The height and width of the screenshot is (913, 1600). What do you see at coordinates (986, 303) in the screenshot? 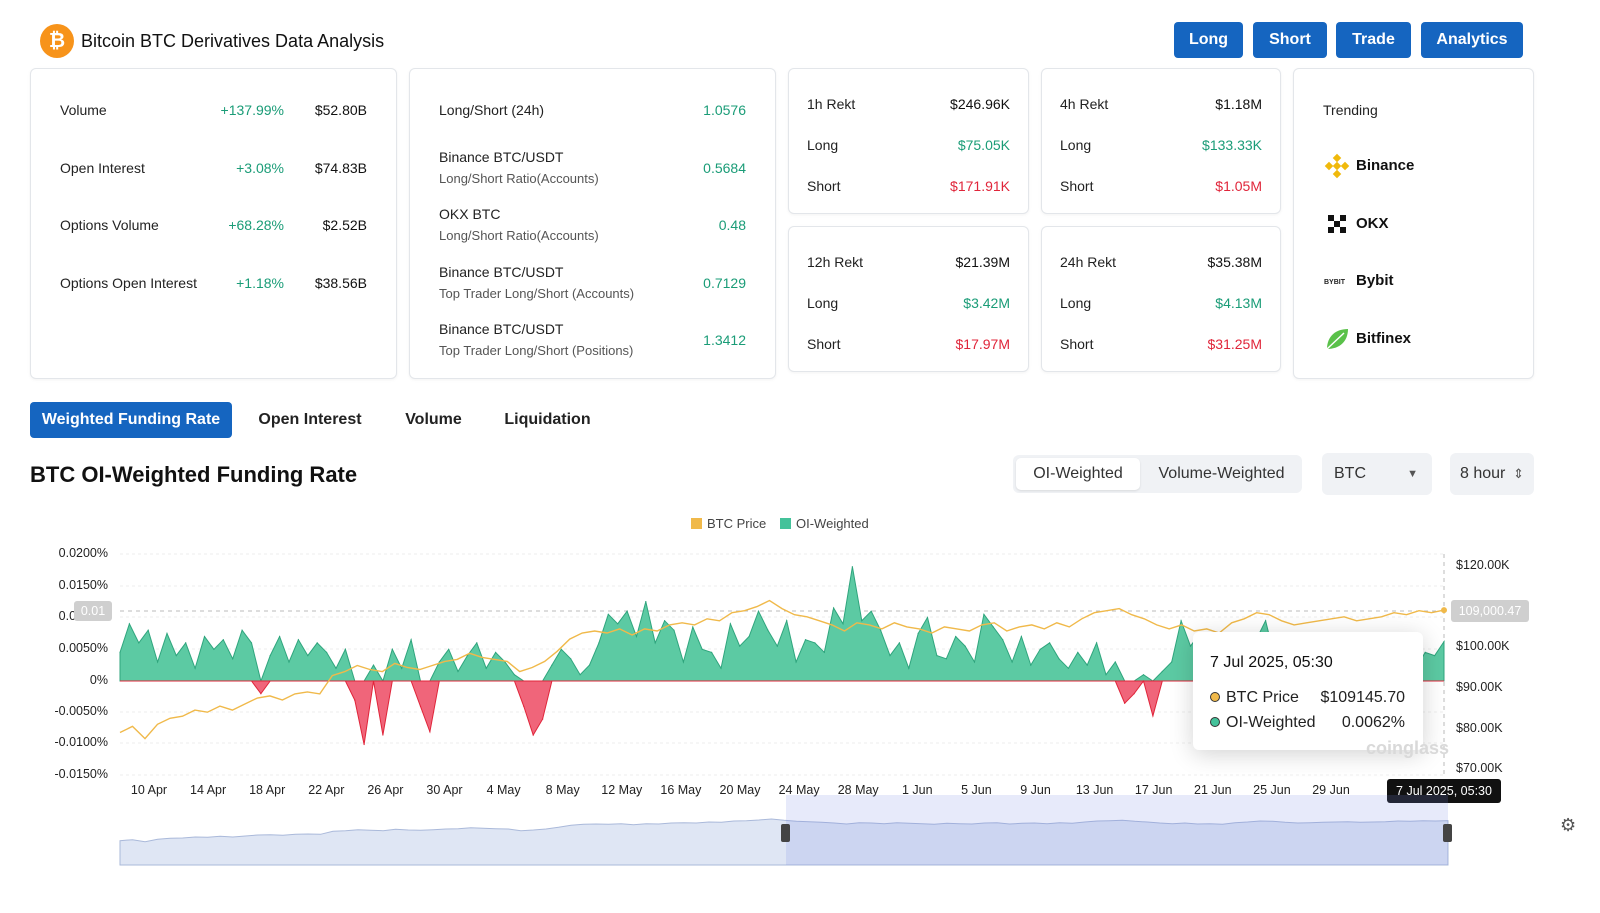
I see `rekt-long-value: $3.42M` at bounding box center [986, 303].